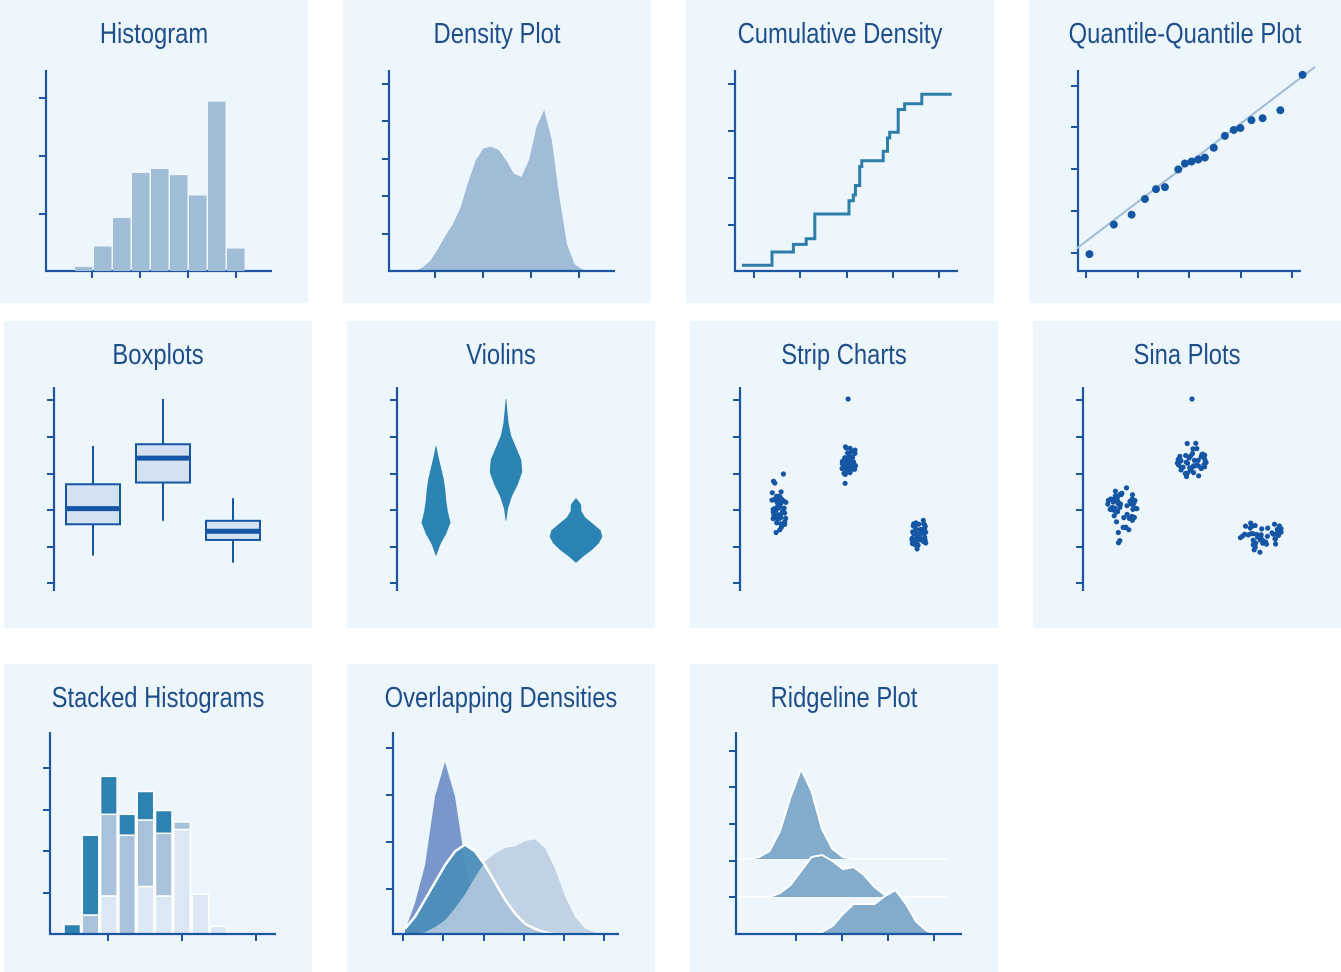 The image size is (1341, 972). Describe the element at coordinates (510, 190) in the screenshot. I see `density-area` at that location.